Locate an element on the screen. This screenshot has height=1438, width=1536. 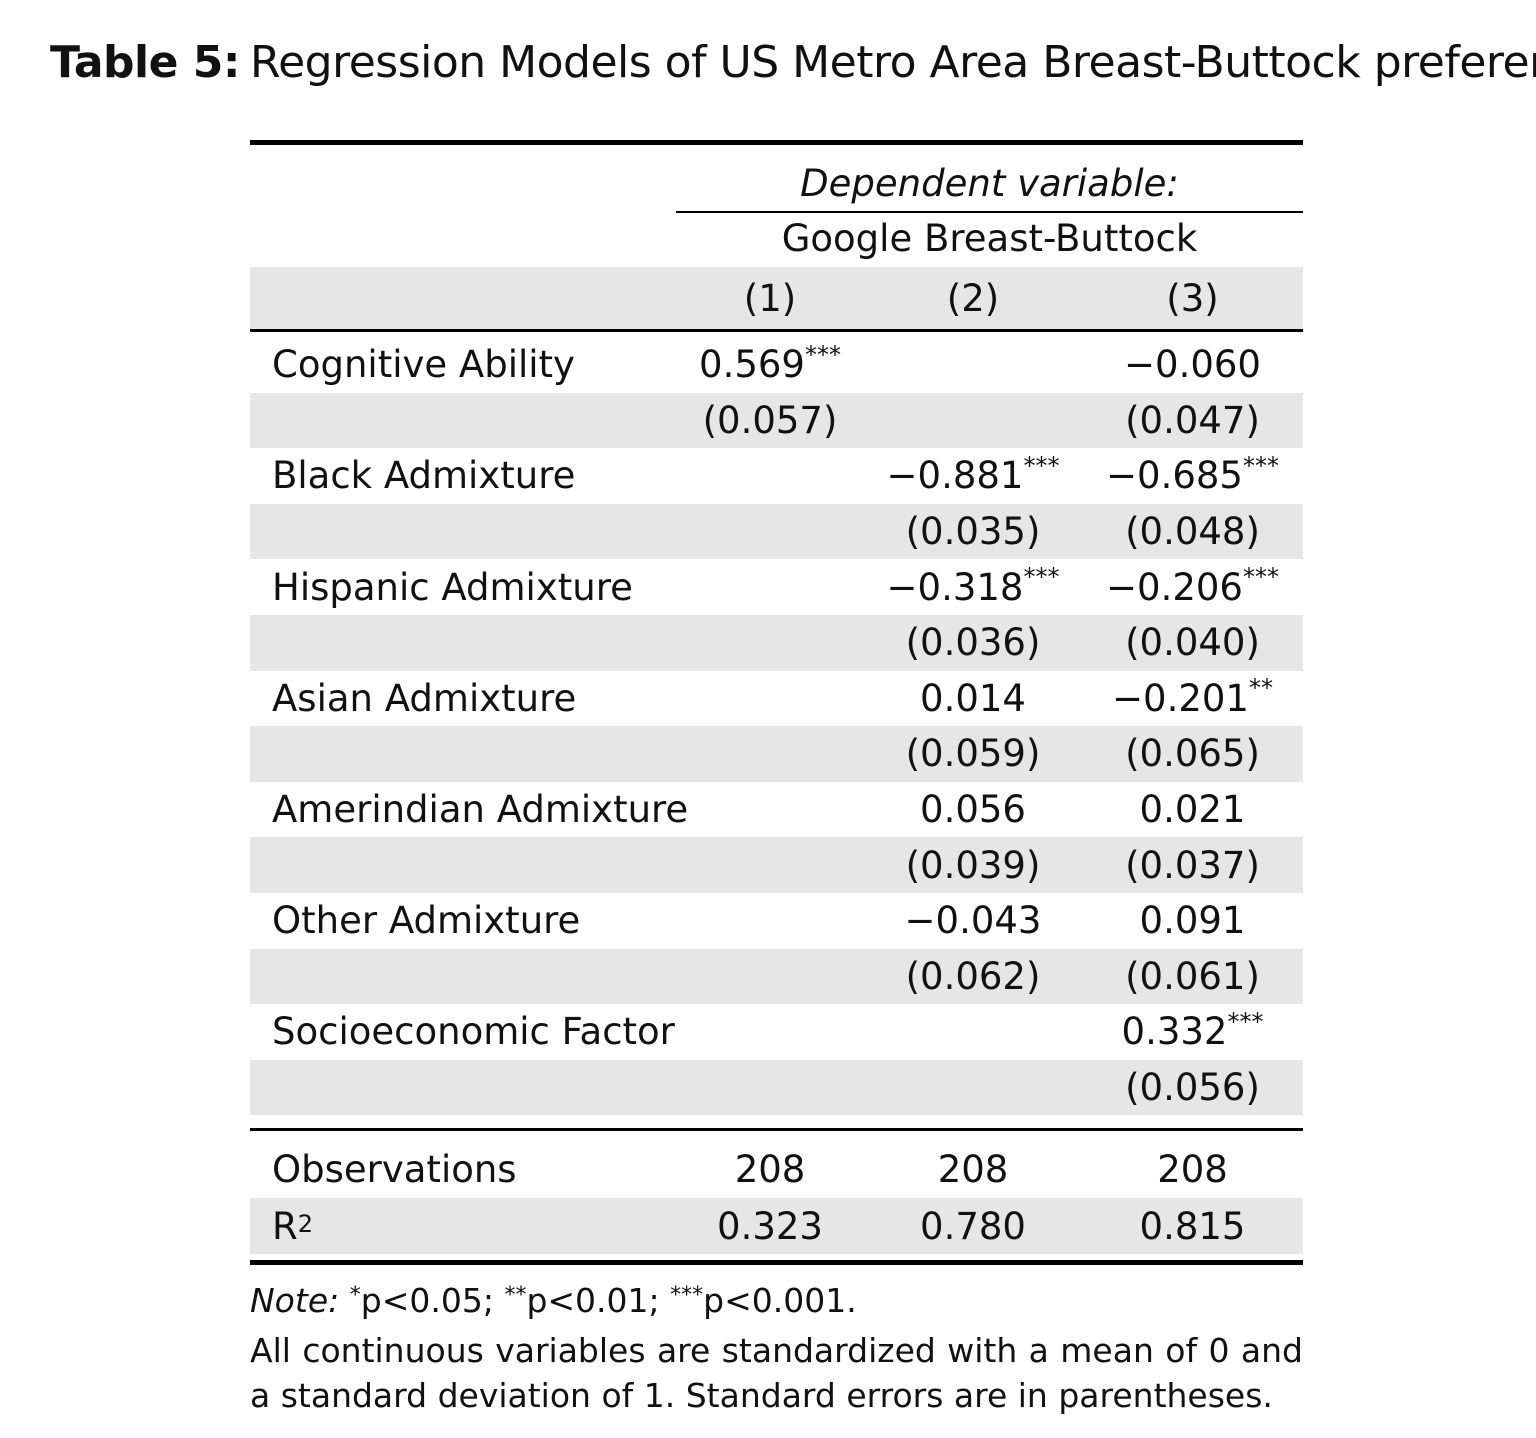
dependent-variable-name: Google Breast-Buttock preference is located at coordinates (989, 261).